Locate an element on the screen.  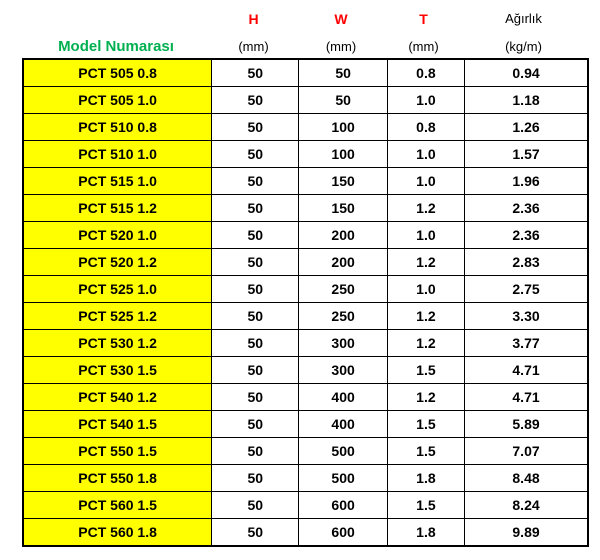
weight-cell: 9.89 is located at coordinates (526, 532).